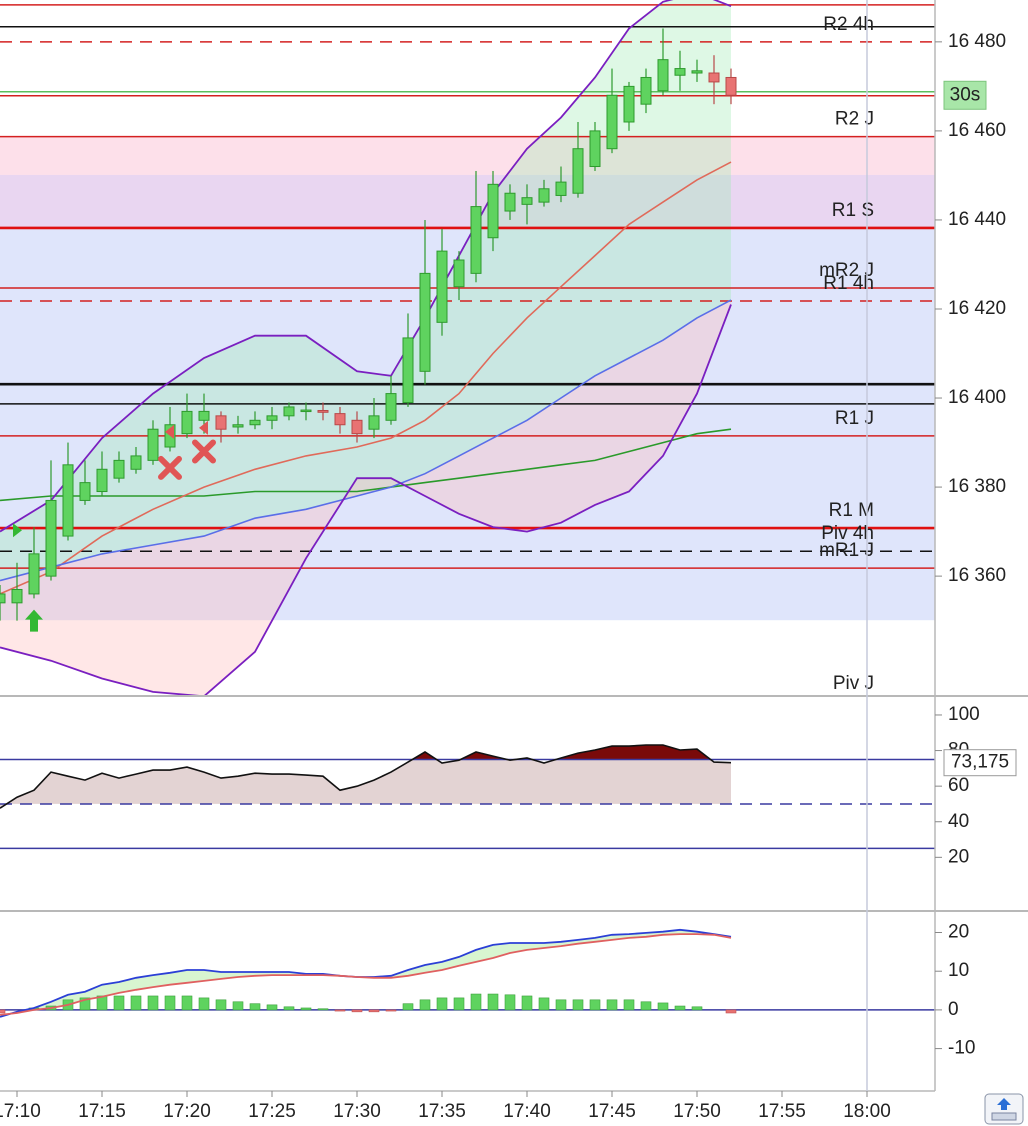  Describe the element at coordinates (961, 1048) in the screenshot. I see `y-tick-label: -10` at that location.